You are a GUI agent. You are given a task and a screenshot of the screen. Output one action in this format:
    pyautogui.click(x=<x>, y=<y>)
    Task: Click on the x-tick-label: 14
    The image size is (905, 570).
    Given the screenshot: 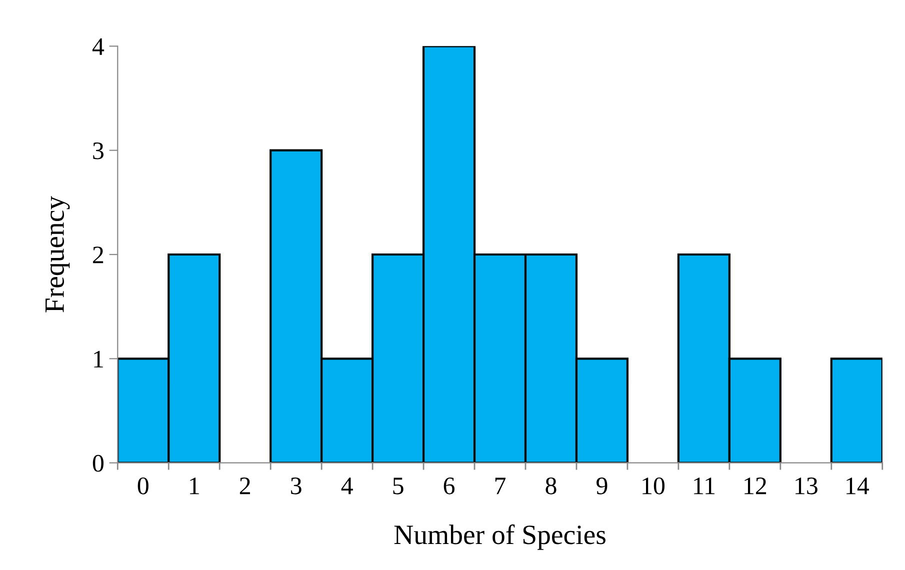 What is the action you would take?
    pyautogui.click(x=857, y=486)
    